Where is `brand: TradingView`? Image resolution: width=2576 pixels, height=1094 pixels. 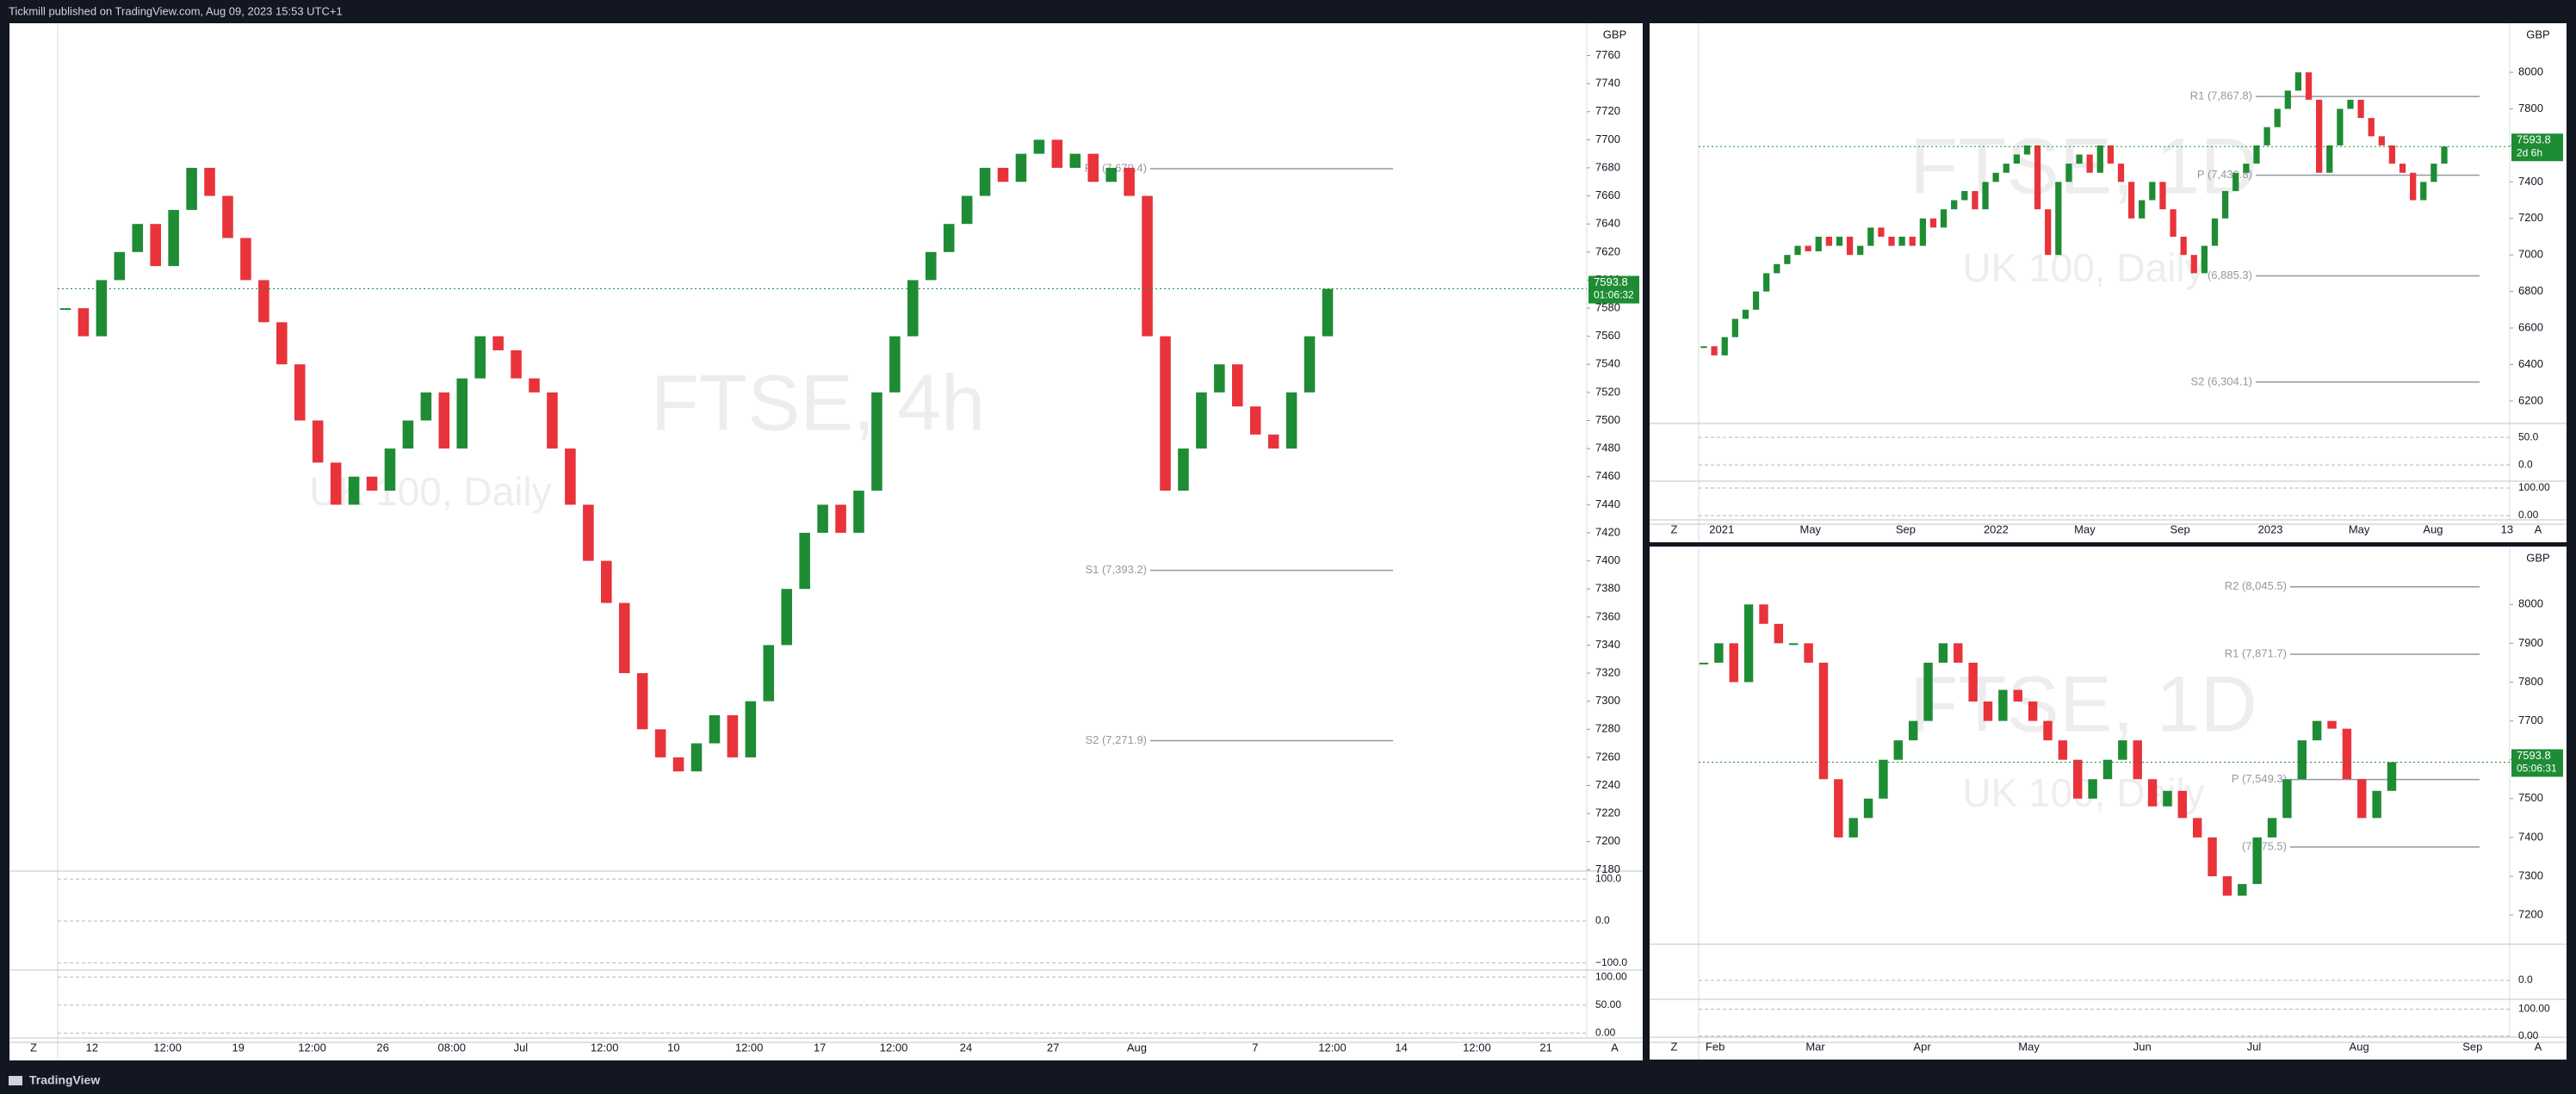
brand: TradingView is located at coordinates (64, 1080).